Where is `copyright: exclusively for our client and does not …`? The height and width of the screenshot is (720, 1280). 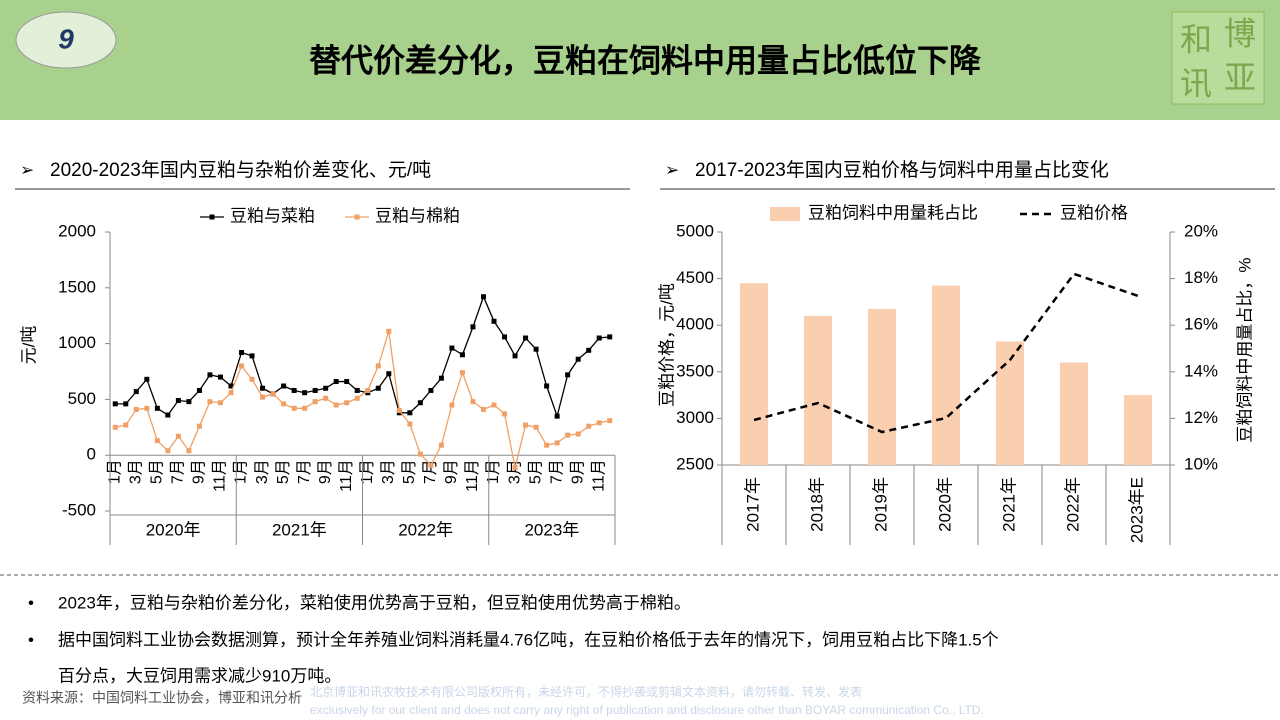
copyright: exclusively for our client and does not … is located at coordinates (647, 710).